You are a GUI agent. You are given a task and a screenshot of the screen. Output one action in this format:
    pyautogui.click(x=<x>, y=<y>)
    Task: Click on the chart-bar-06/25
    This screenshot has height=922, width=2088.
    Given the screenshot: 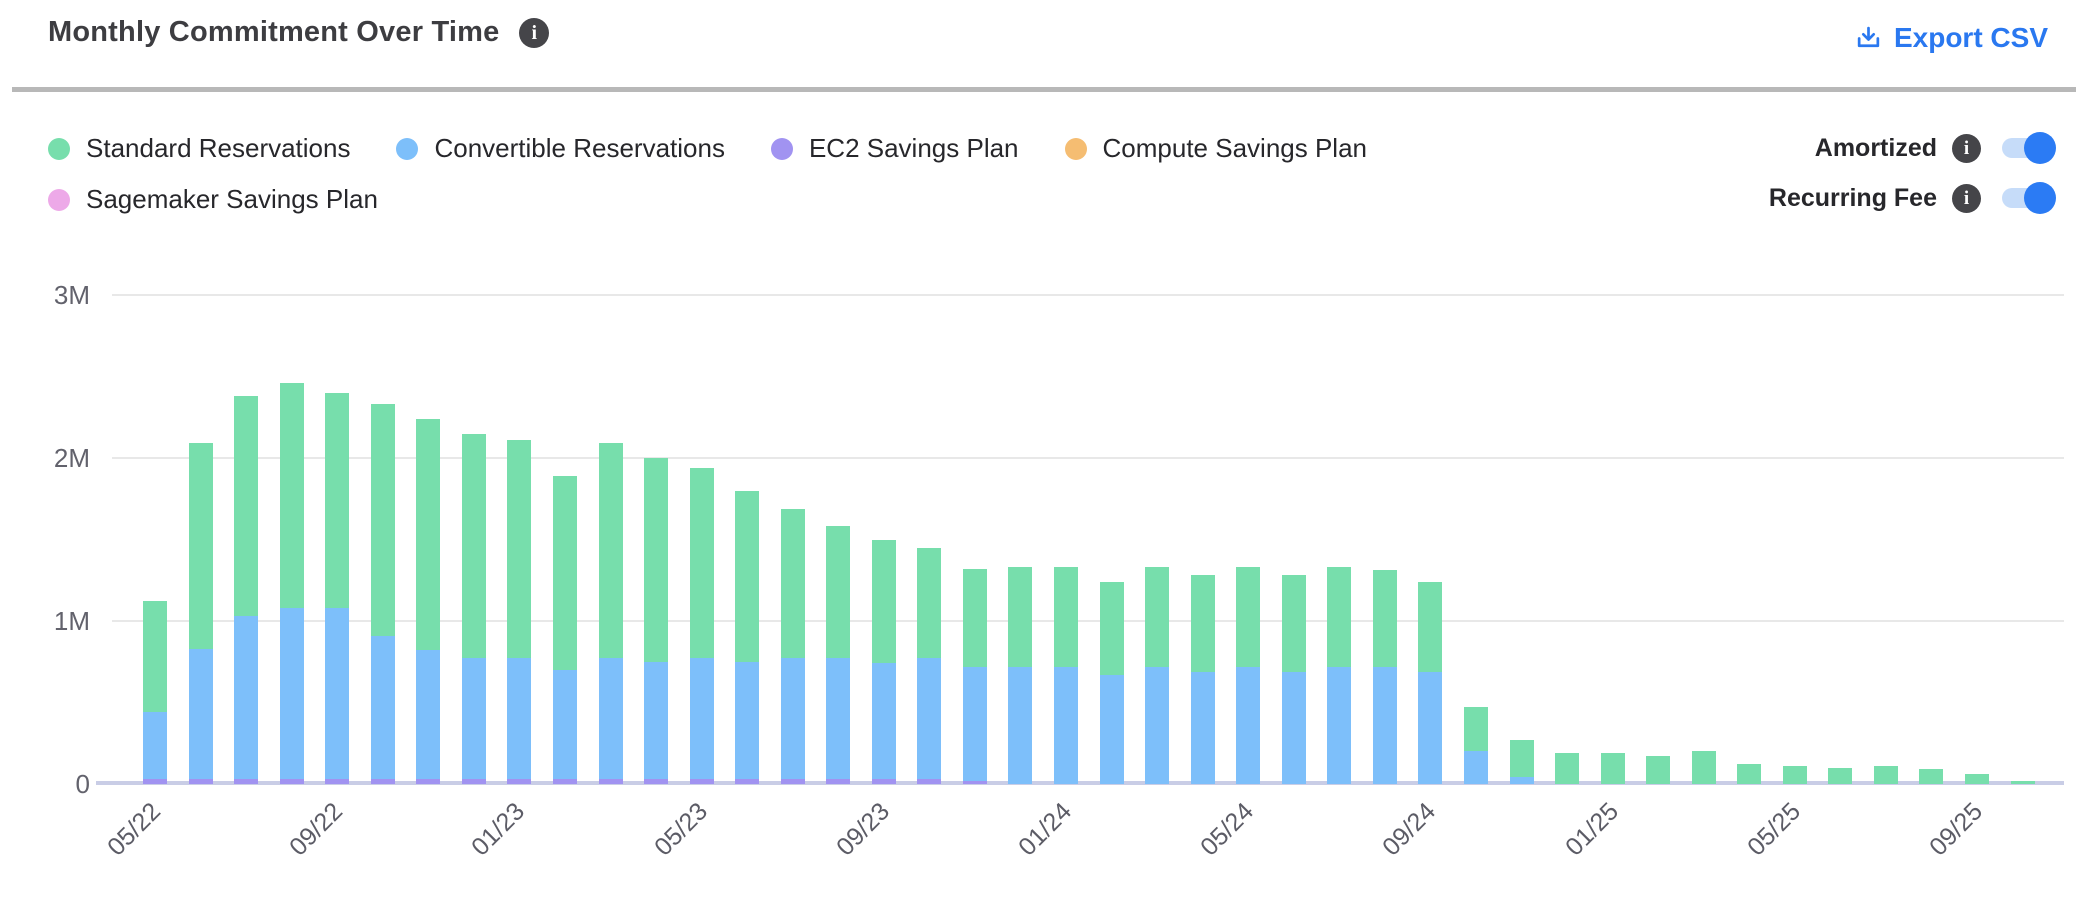 What is the action you would take?
    pyautogui.click(x=1840, y=775)
    